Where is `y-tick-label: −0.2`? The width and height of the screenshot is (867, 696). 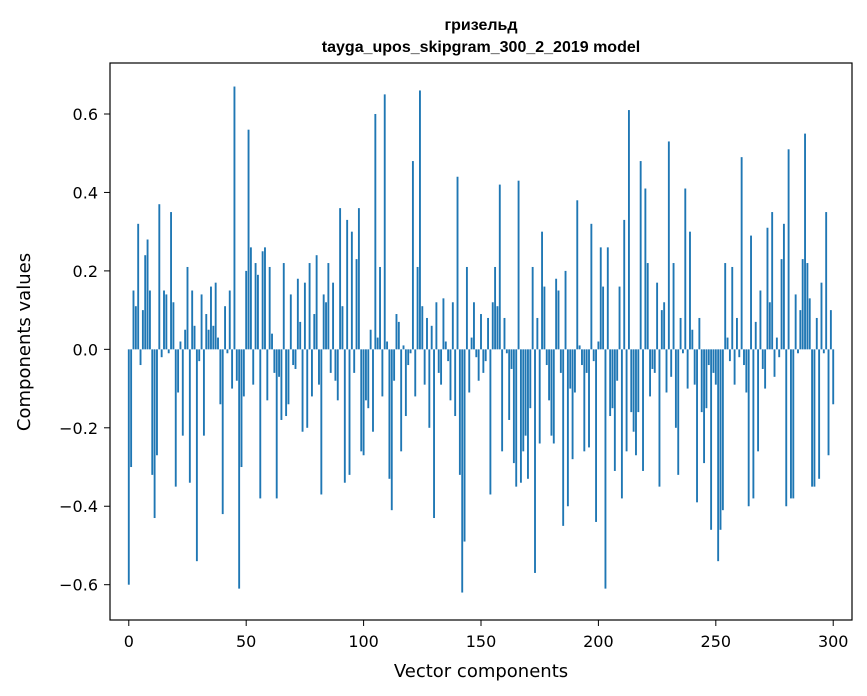 y-tick-label: −0.2 is located at coordinates (78, 428).